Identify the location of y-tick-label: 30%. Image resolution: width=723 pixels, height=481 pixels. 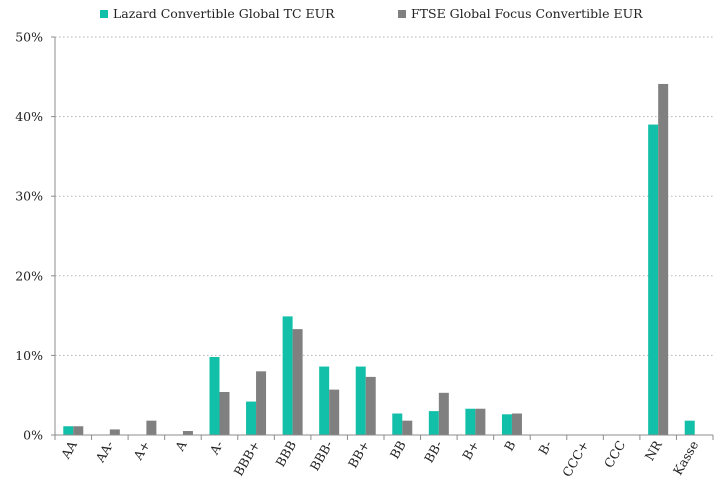
(29, 196).